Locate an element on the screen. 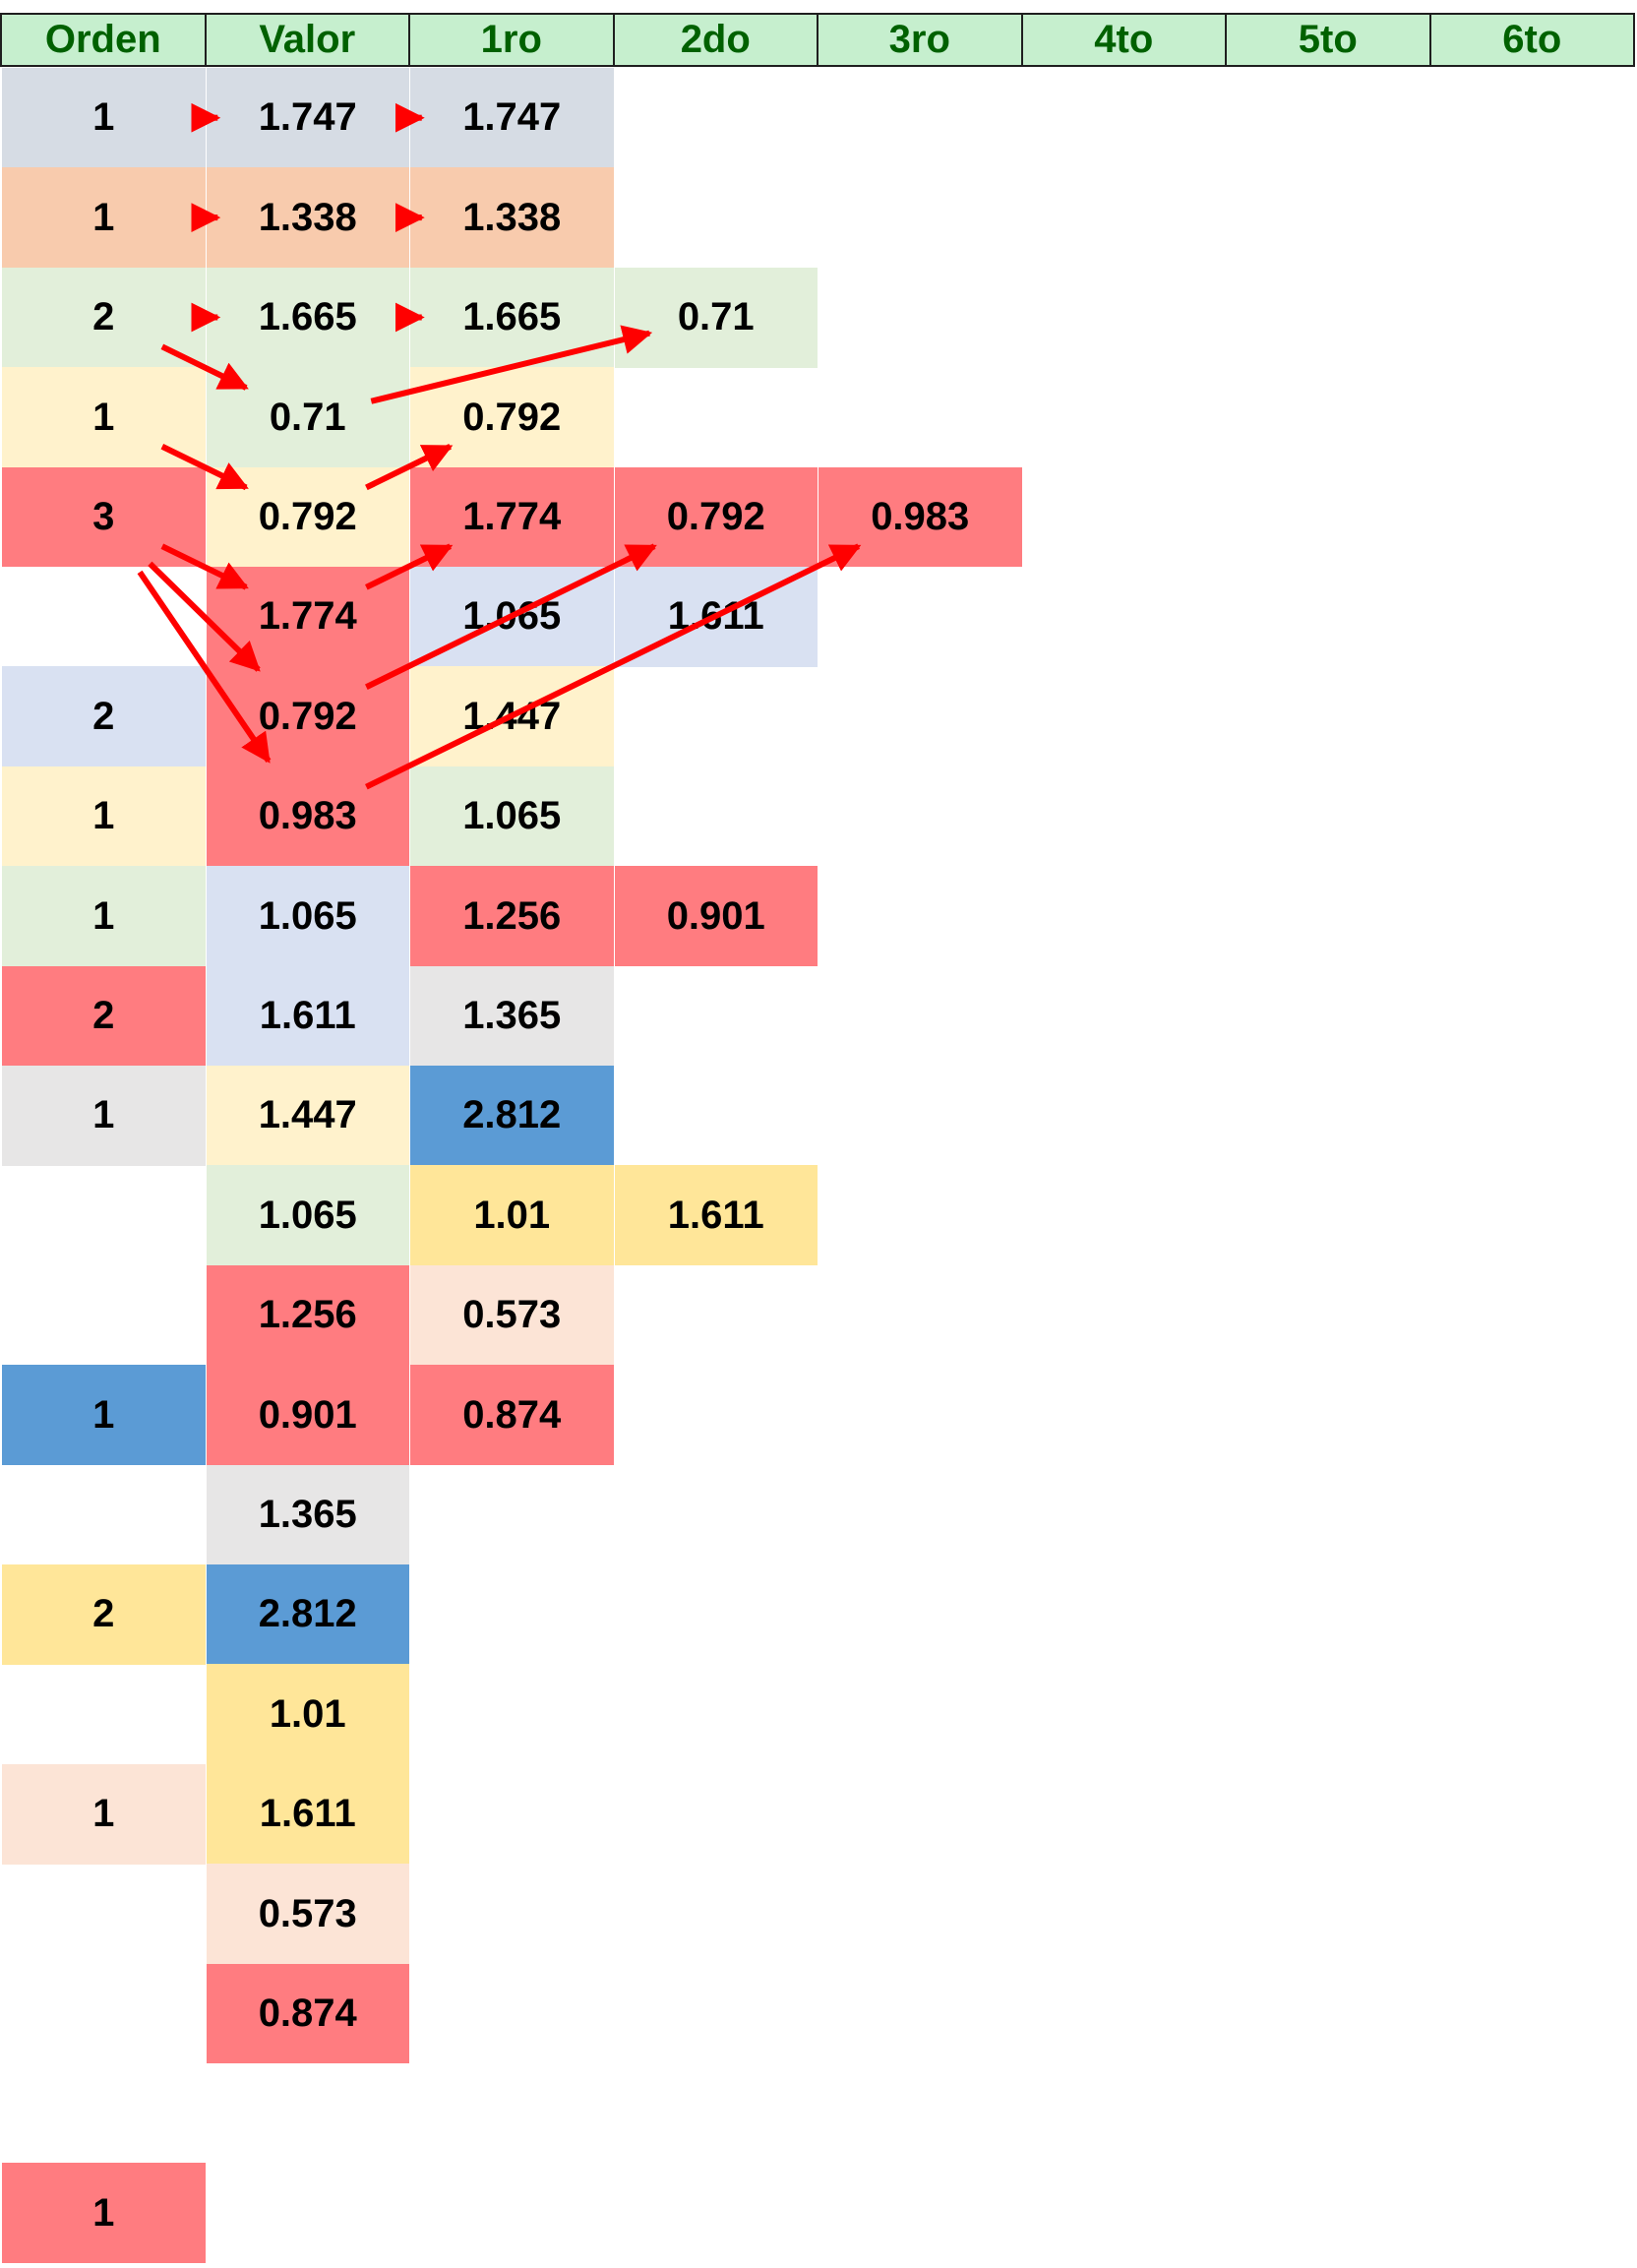 The width and height of the screenshot is (1637, 2268). cell-r8-c3: 0.901 is located at coordinates (716, 917).